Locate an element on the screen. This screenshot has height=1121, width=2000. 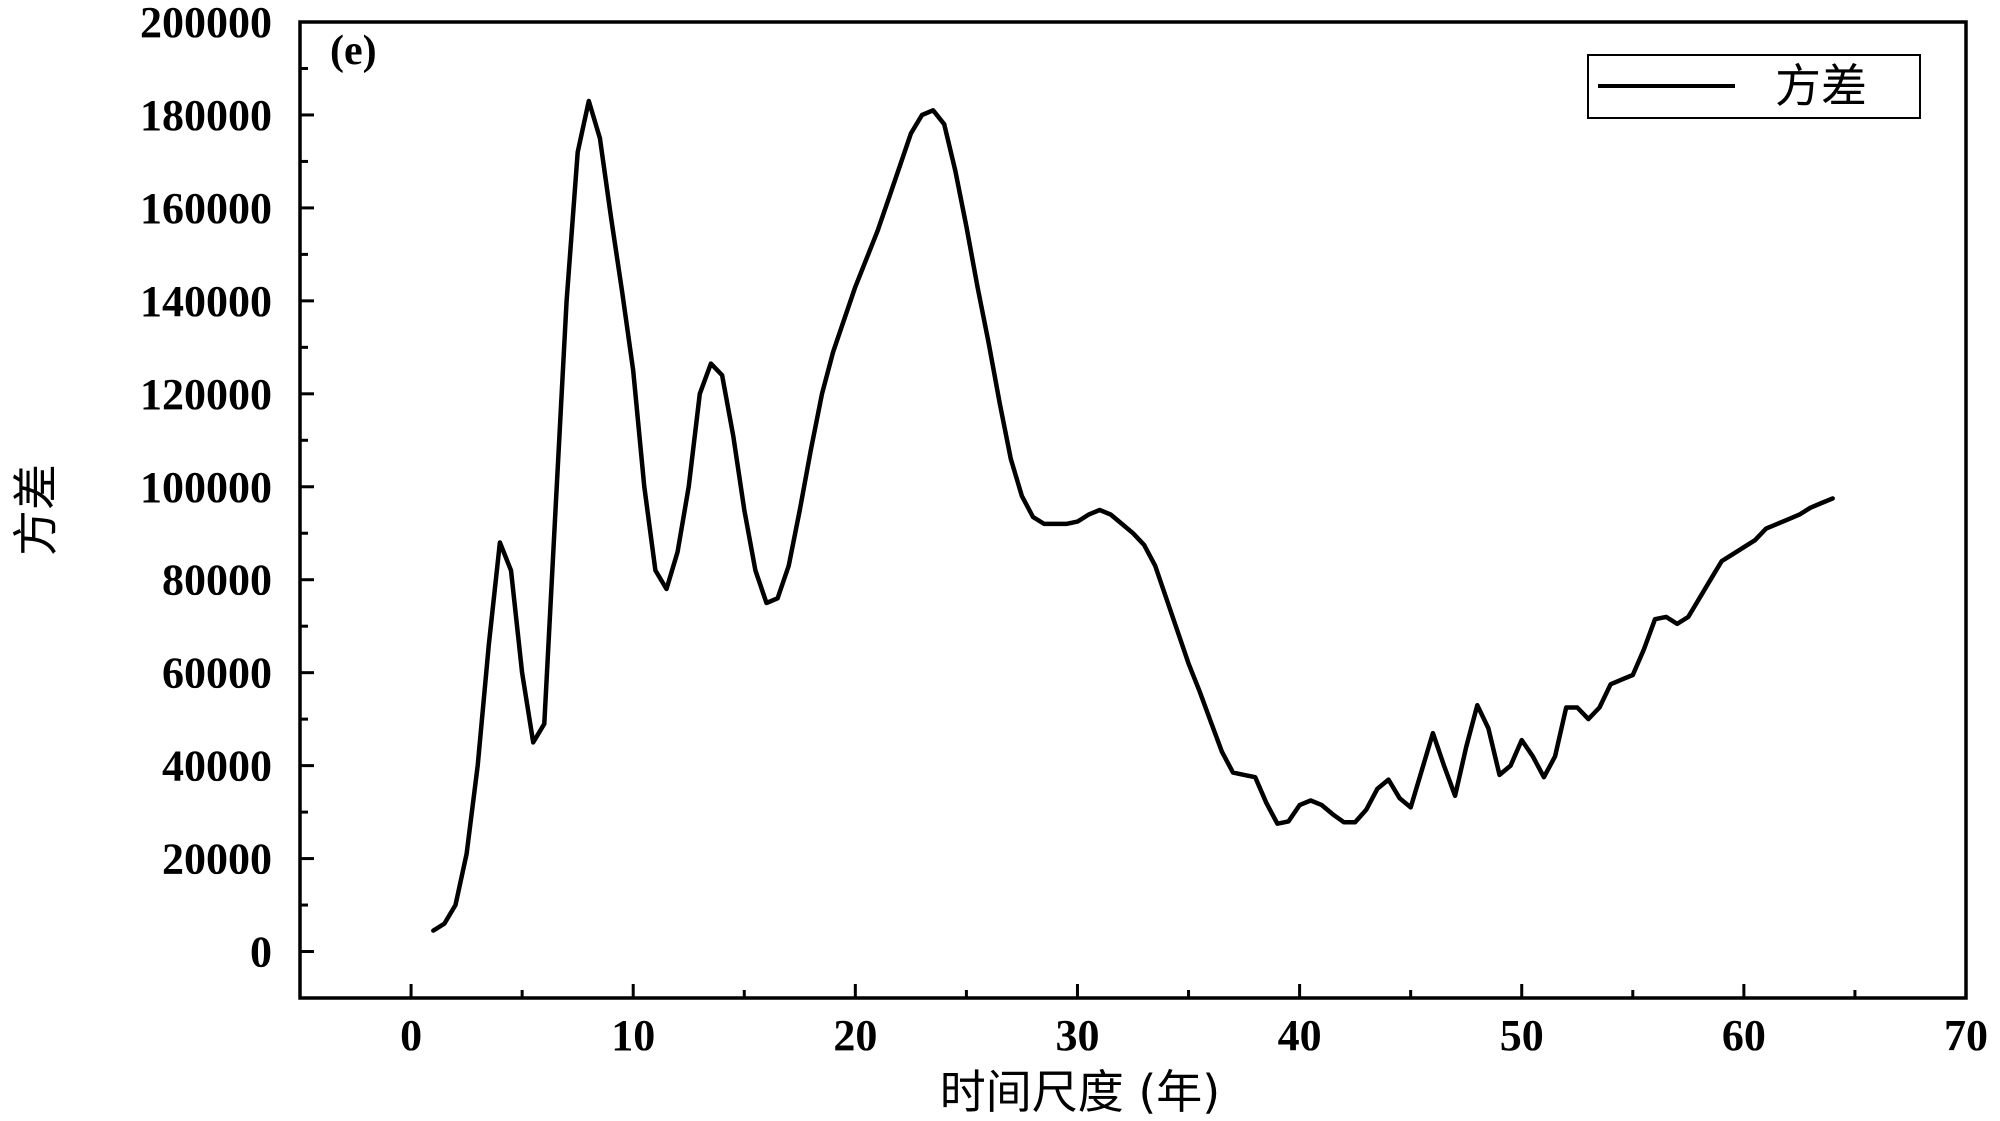
y-tick-label: 20000 is located at coordinates (217, 859).